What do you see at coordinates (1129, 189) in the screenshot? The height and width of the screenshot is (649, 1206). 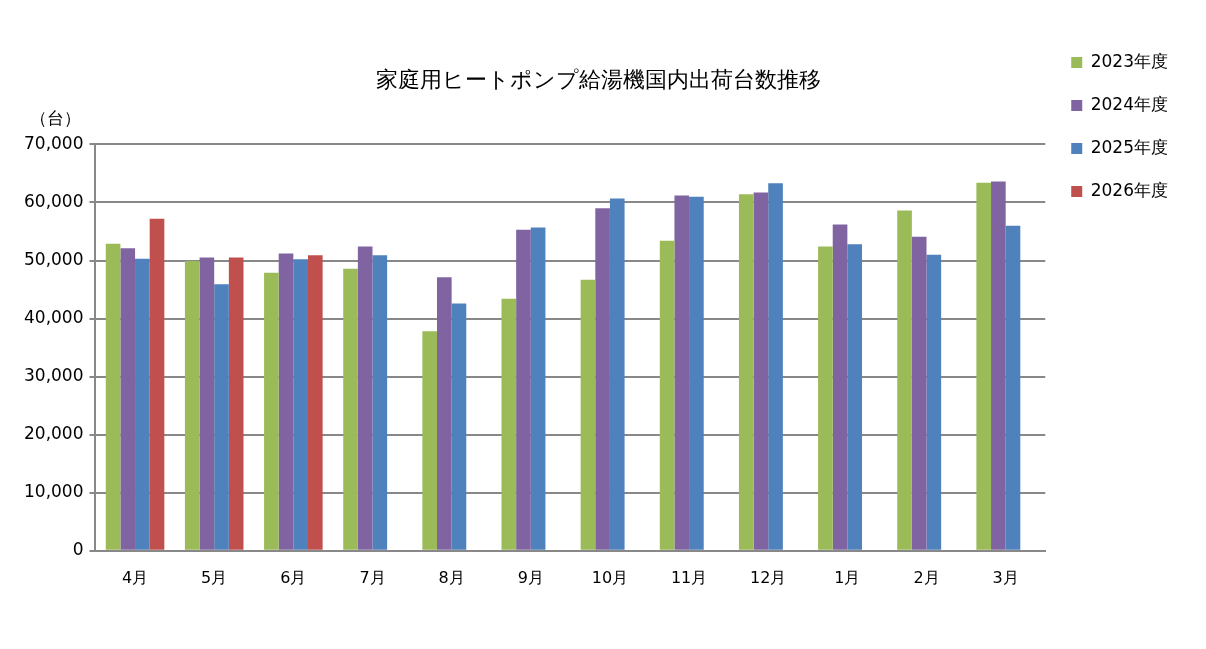 I see `legend-label: 2026年度` at bounding box center [1129, 189].